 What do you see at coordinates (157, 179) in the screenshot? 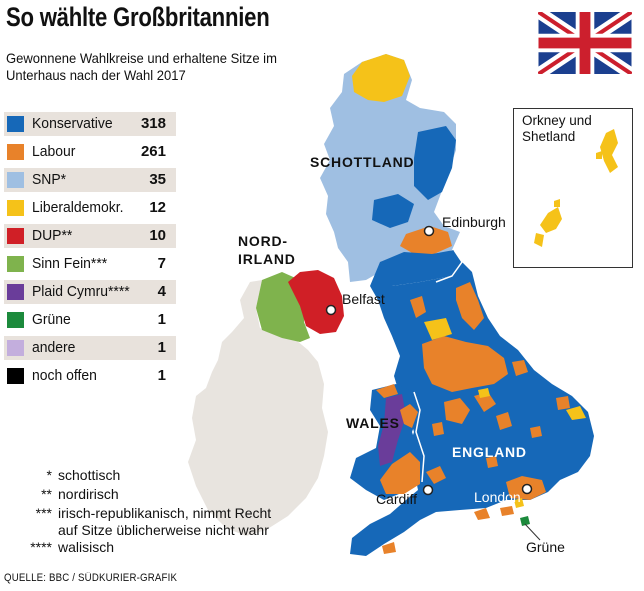
I see `legend-seat-count: 35` at bounding box center [157, 179].